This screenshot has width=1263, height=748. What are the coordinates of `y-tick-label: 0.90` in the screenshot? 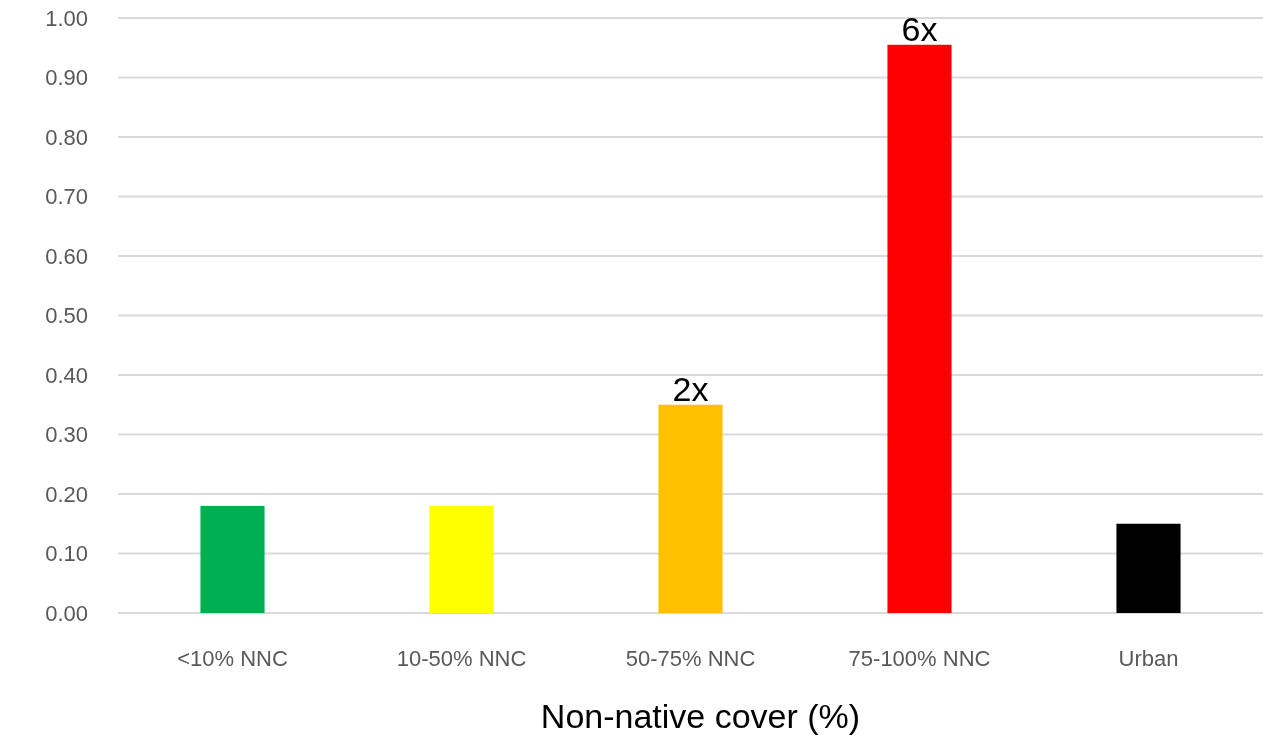 It's located at (66, 78).